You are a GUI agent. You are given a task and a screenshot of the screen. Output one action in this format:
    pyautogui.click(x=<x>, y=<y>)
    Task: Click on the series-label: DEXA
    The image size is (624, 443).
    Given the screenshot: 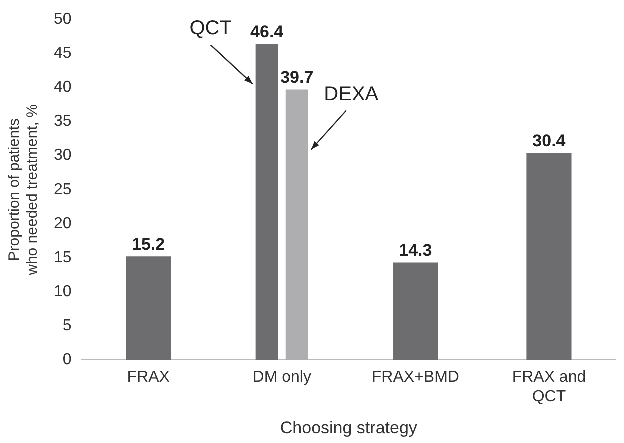 What is the action you would take?
    pyautogui.click(x=352, y=94)
    